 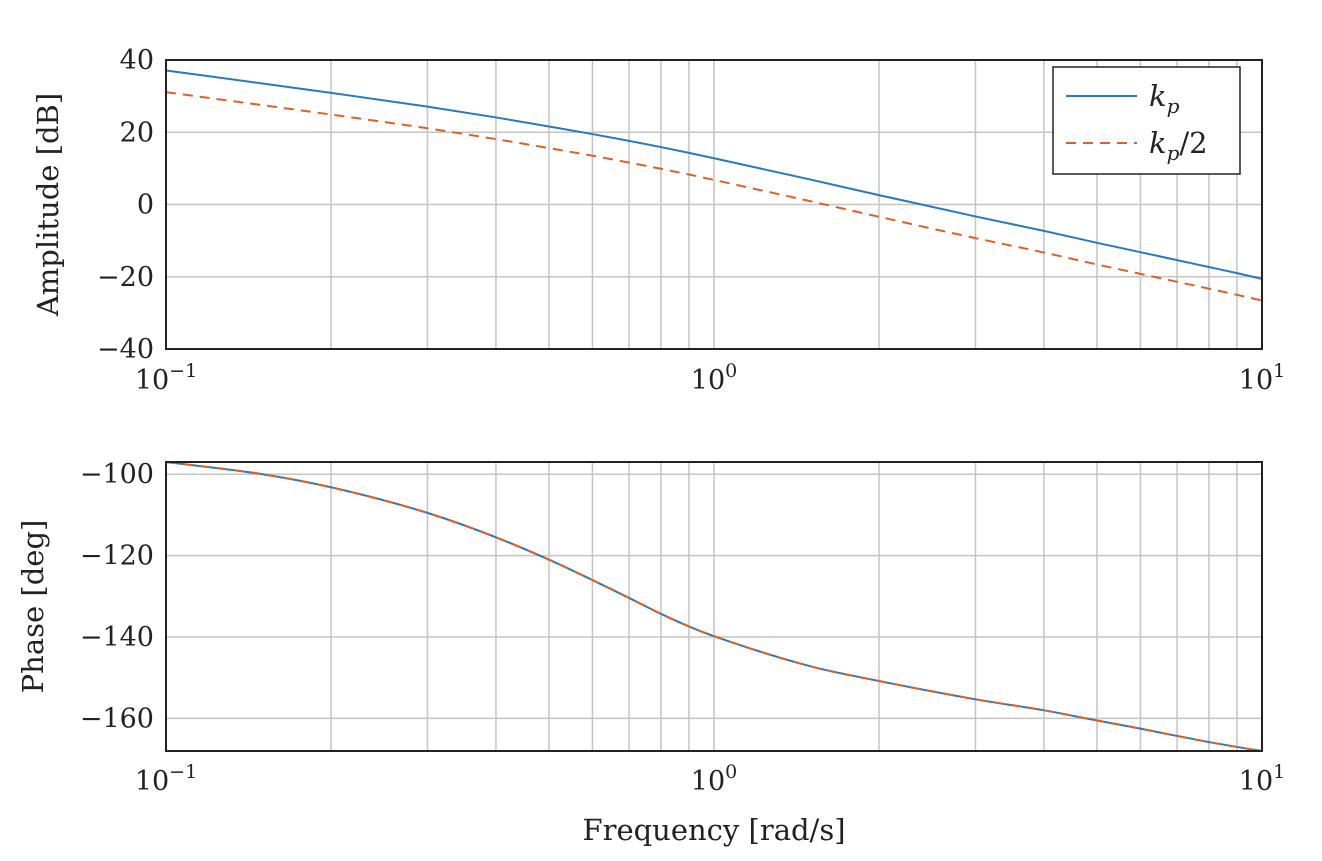 What do you see at coordinates (125, 277) in the screenshot?
I see `y-tick-label: −20` at bounding box center [125, 277].